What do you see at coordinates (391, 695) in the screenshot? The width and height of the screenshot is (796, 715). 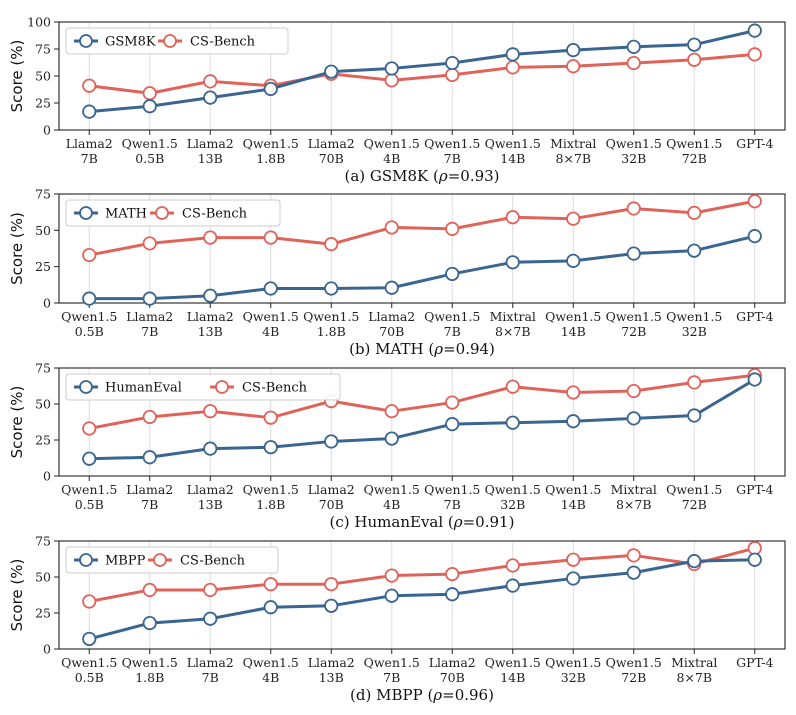 I see `caption-text: (d) MBPP (` at bounding box center [391, 695].